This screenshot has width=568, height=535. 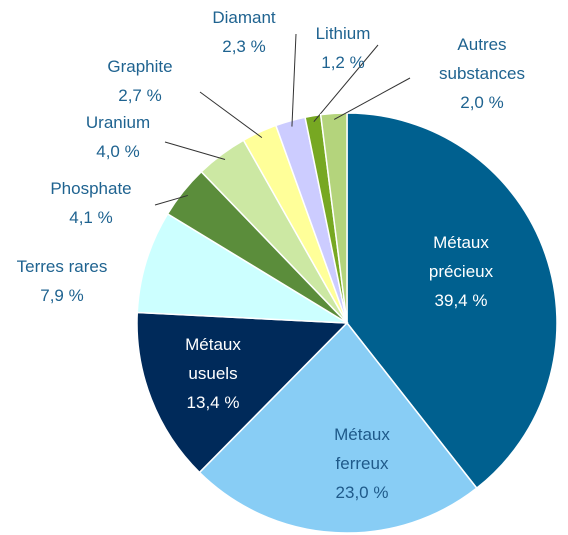 I want to click on value-label: 13,4 %, so click(x=213, y=402).